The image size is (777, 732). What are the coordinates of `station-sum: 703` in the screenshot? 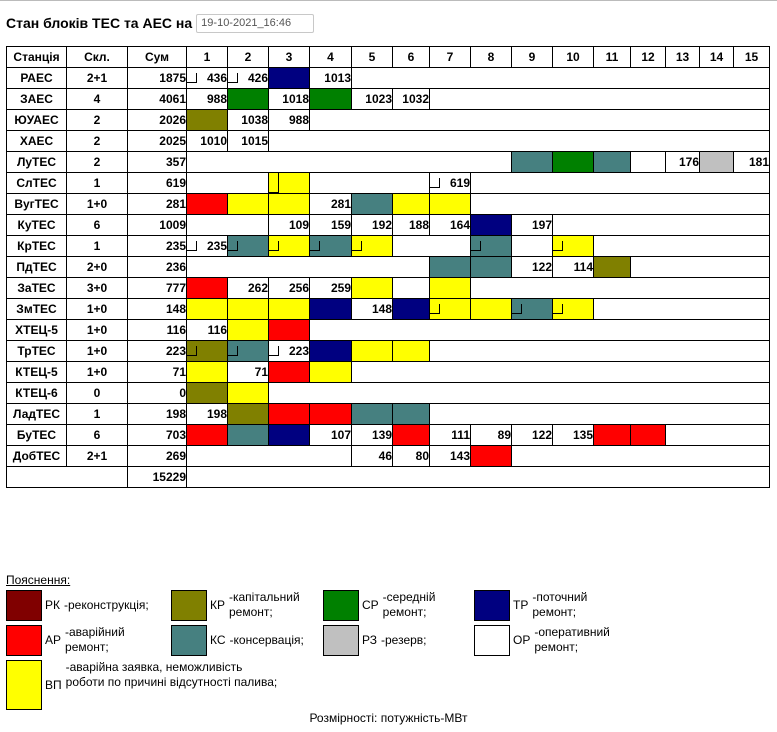 It's located at (157, 435).